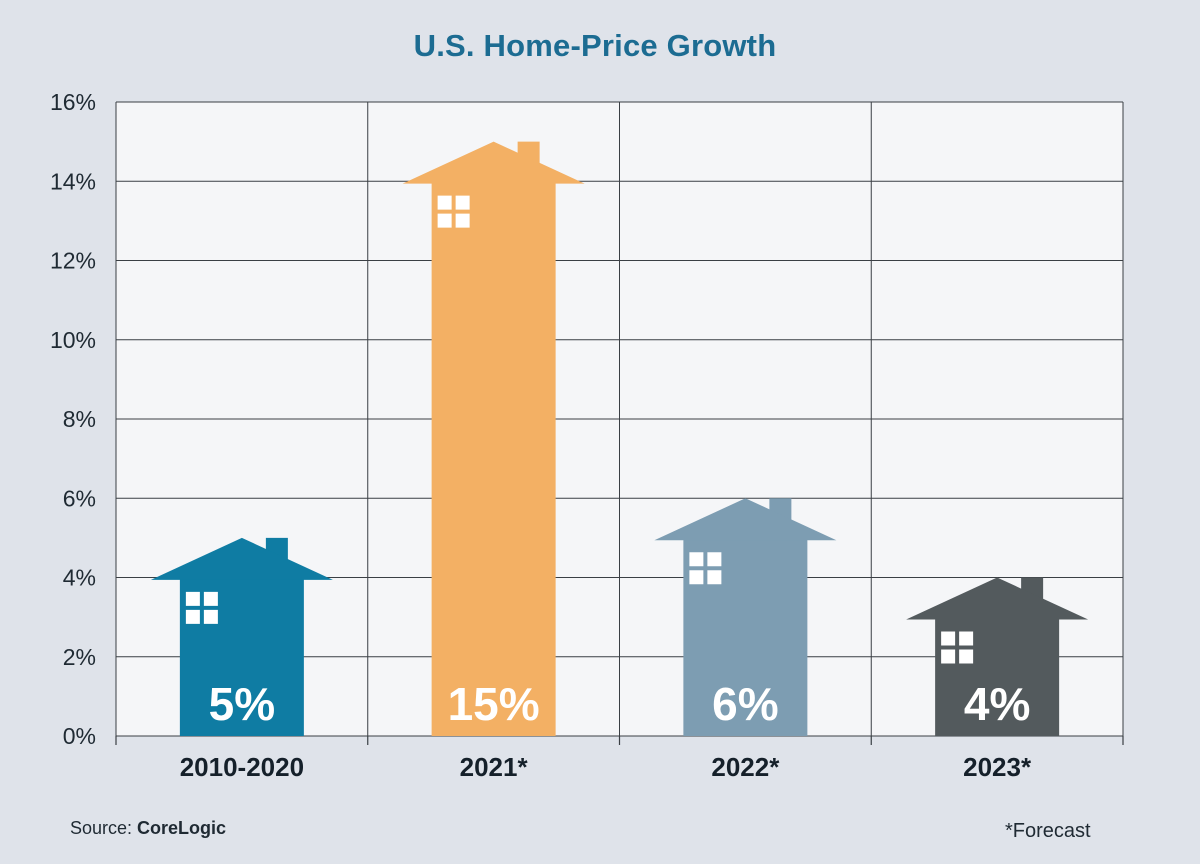 The height and width of the screenshot is (864, 1200). Describe the element at coordinates (79, 736) in the screenshot. I see `y-tick-label: 0%` at that location.